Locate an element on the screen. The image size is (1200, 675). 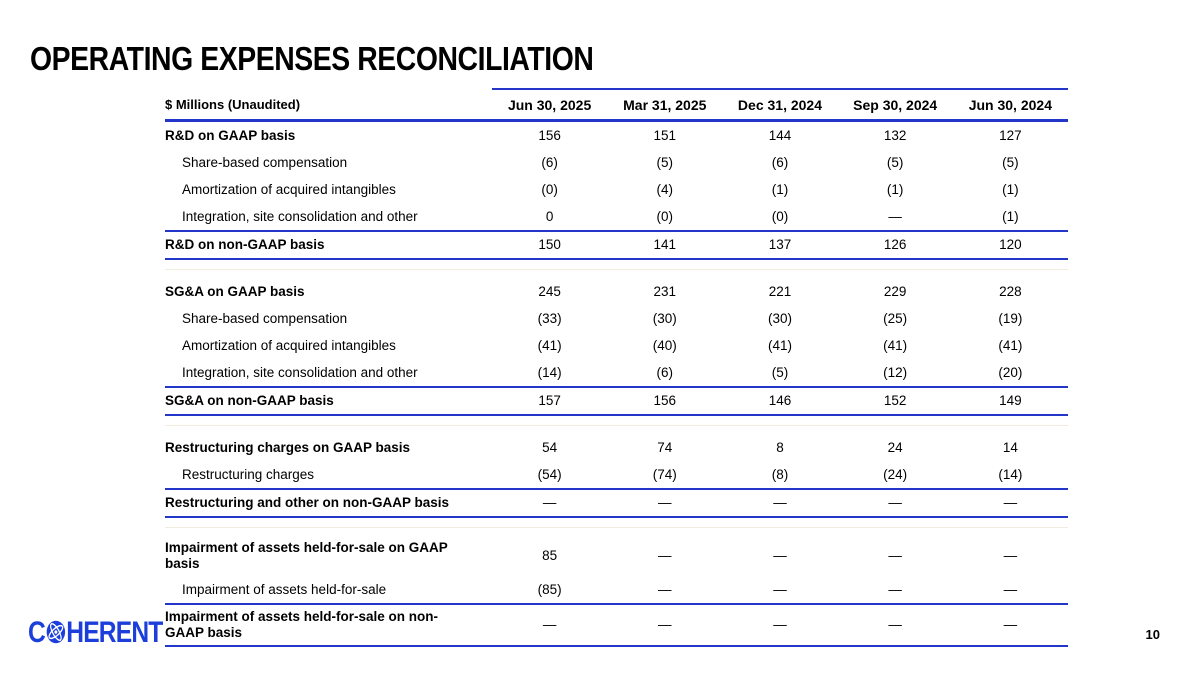
row-value: 85 is located at coordinates (550, 556).